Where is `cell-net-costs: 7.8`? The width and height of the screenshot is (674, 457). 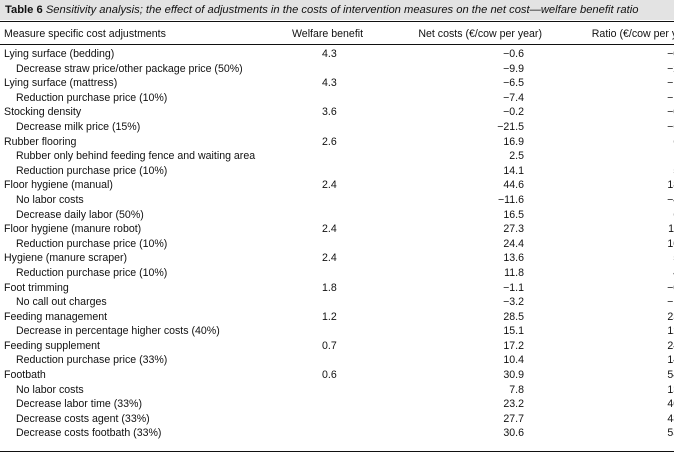 cell-net-costs: 7.8 is located at coordinates (516, 389).